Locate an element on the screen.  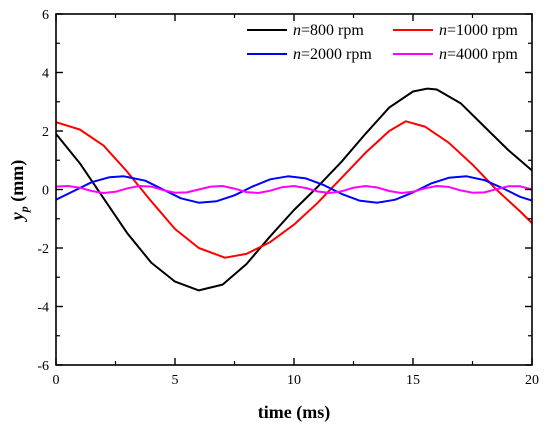
y-axis-title: yp (mm) is located at coordinates (19, 191).